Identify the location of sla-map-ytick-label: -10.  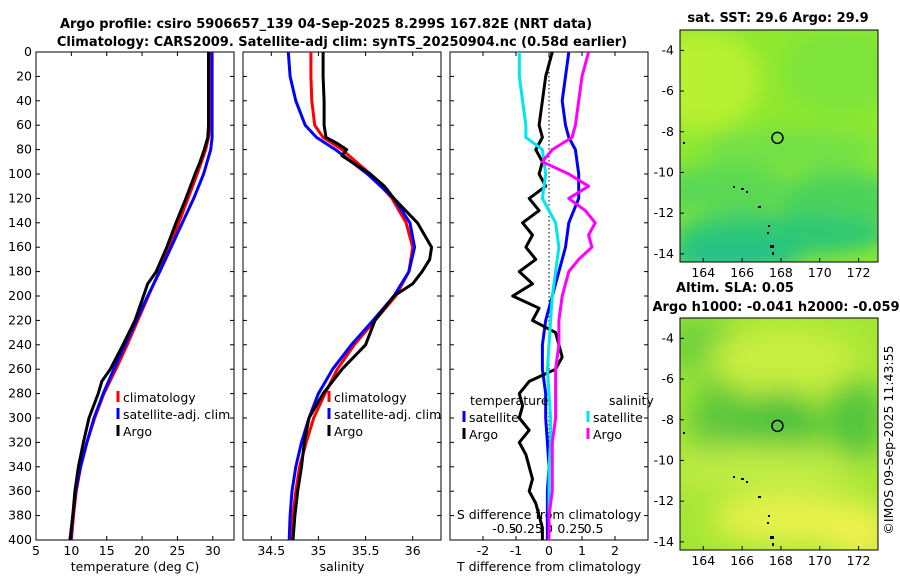
(664, 459).